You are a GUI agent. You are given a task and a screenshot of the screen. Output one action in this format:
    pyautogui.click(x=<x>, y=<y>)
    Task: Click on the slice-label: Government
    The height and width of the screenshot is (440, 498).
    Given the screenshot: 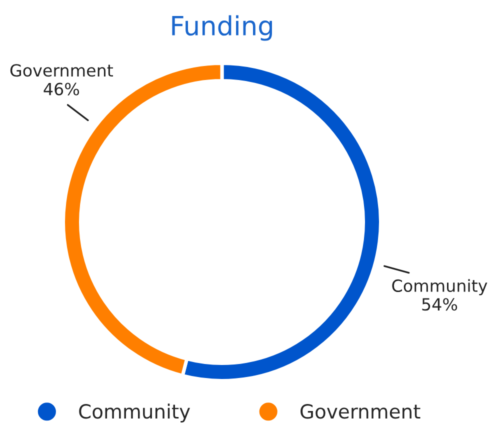 What is the action you would take?
    pyautogui.click(x=62, y=70)
    